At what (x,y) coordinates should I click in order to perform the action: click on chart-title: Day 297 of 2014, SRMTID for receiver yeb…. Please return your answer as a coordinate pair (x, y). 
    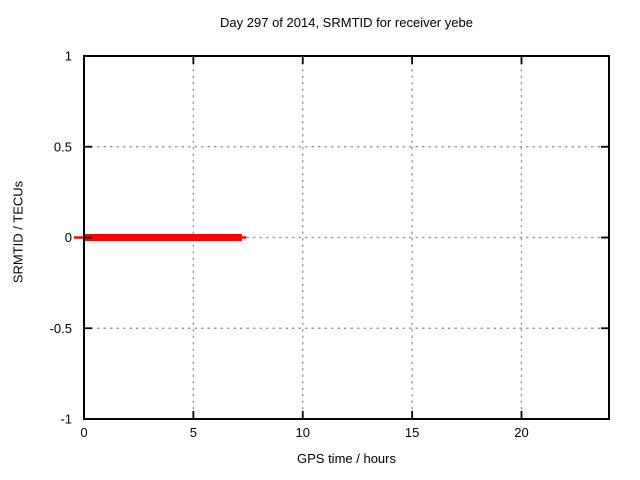
    Looking at the image, I should click on (346, 22).